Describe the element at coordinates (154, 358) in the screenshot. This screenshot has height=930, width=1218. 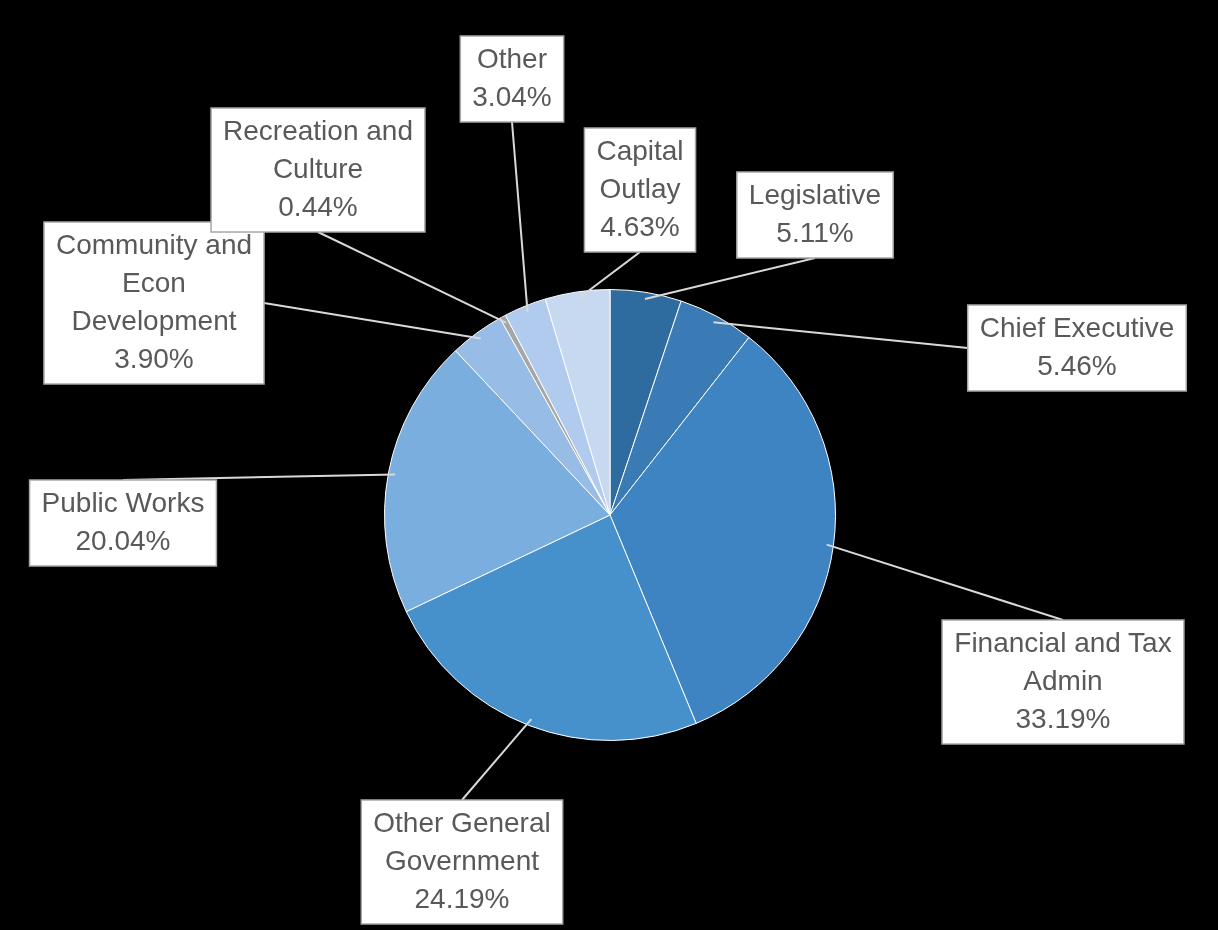
I see `data-label: 3.90%` at that location.